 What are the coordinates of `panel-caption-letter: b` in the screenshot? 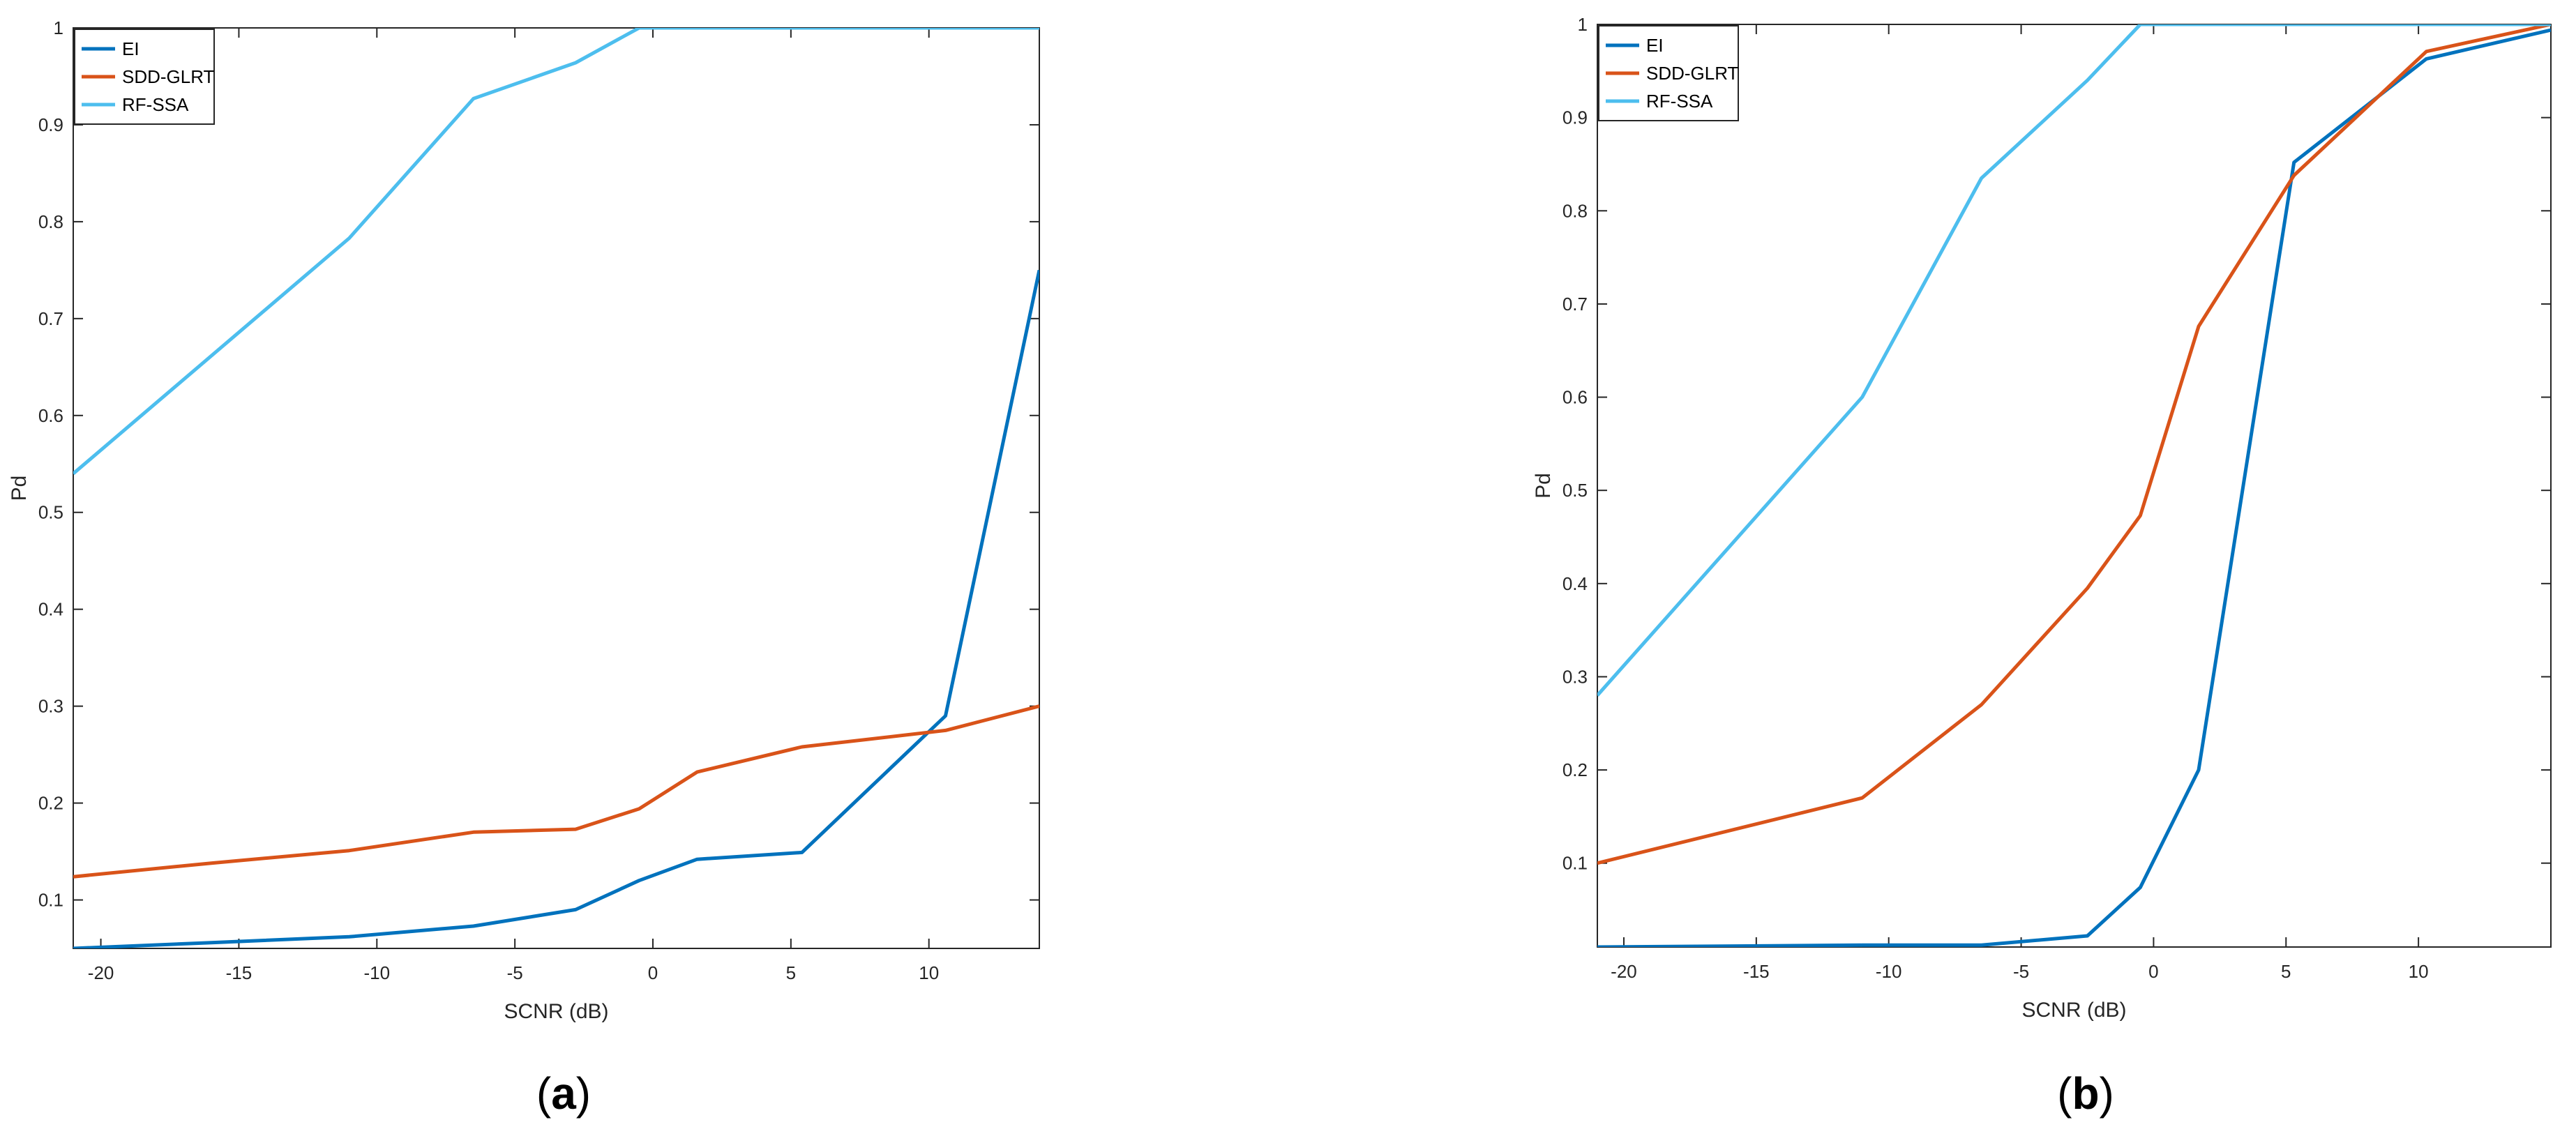 It's located at (2085, 1093).